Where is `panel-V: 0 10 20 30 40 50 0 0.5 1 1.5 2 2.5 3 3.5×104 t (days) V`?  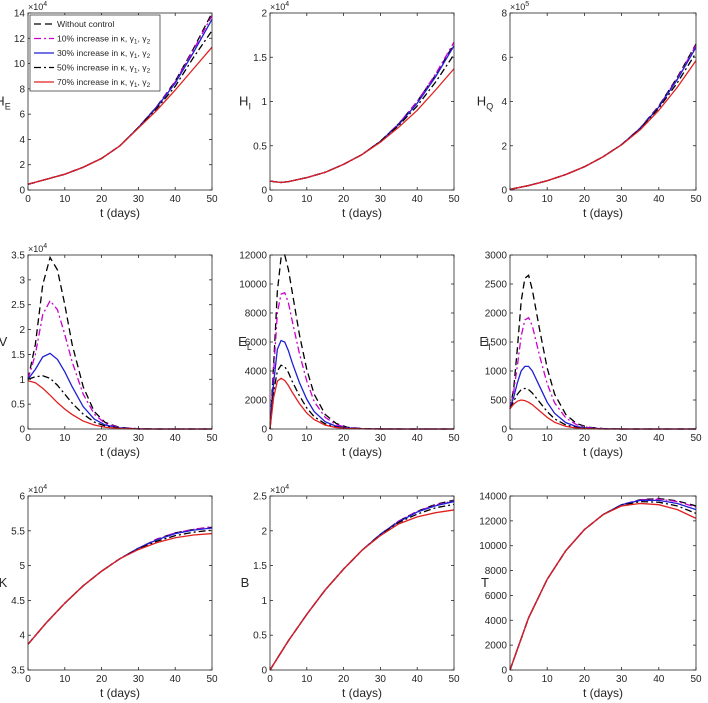
panel-V: 0 10 20 30 40 50 0 0.5 1 1.5 2 2.5 3 3.5×104 t (days) V is located at coordinates (109, 351).